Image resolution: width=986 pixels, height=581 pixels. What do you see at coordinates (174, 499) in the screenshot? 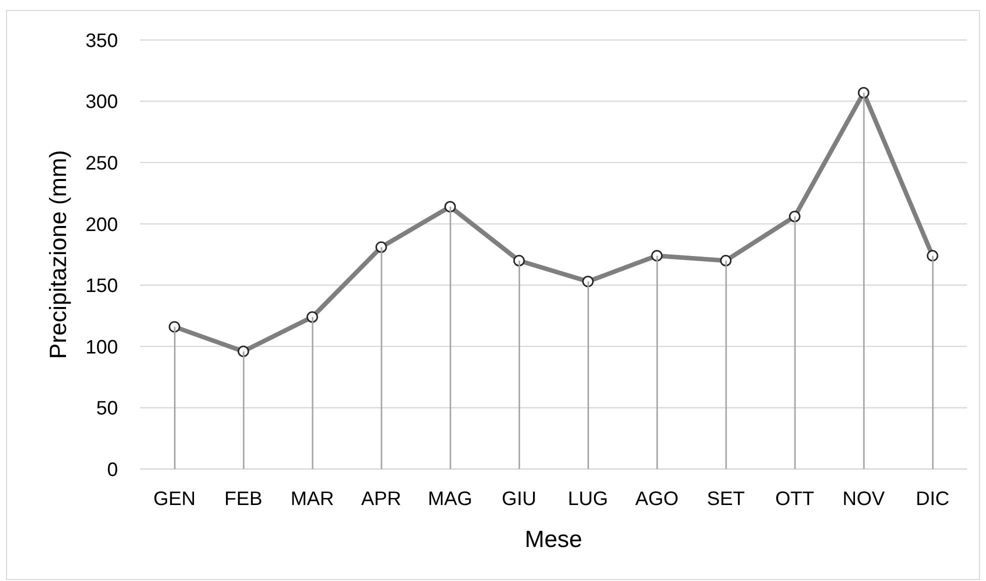
I see `x-tick-label: GEN` at bounding box center [174, 499].